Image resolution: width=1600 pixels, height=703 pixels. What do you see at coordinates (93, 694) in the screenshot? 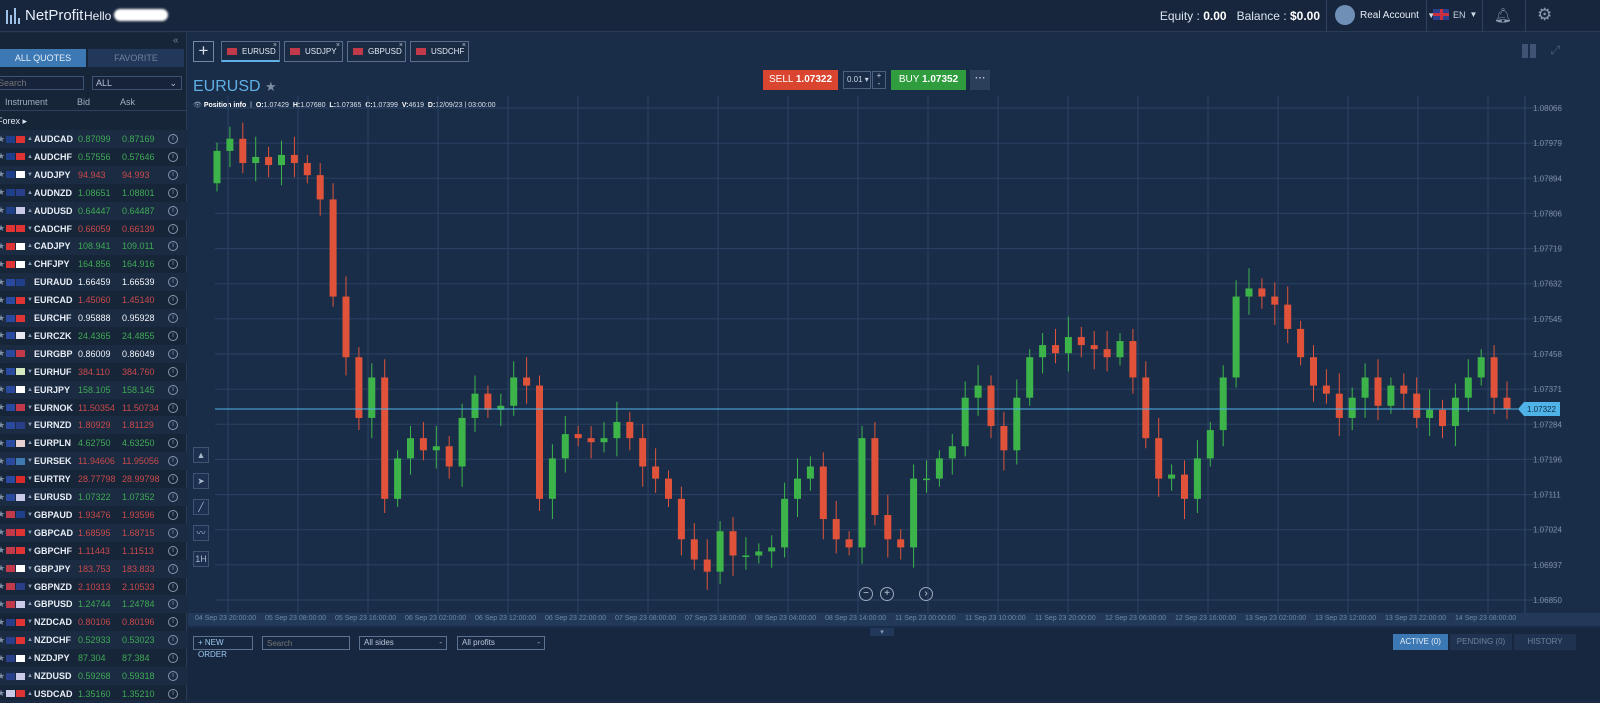
I see `quote-row: ★ ▲ USDCAD 1.35160 1.35210 i` at bounding box center [93, 694].